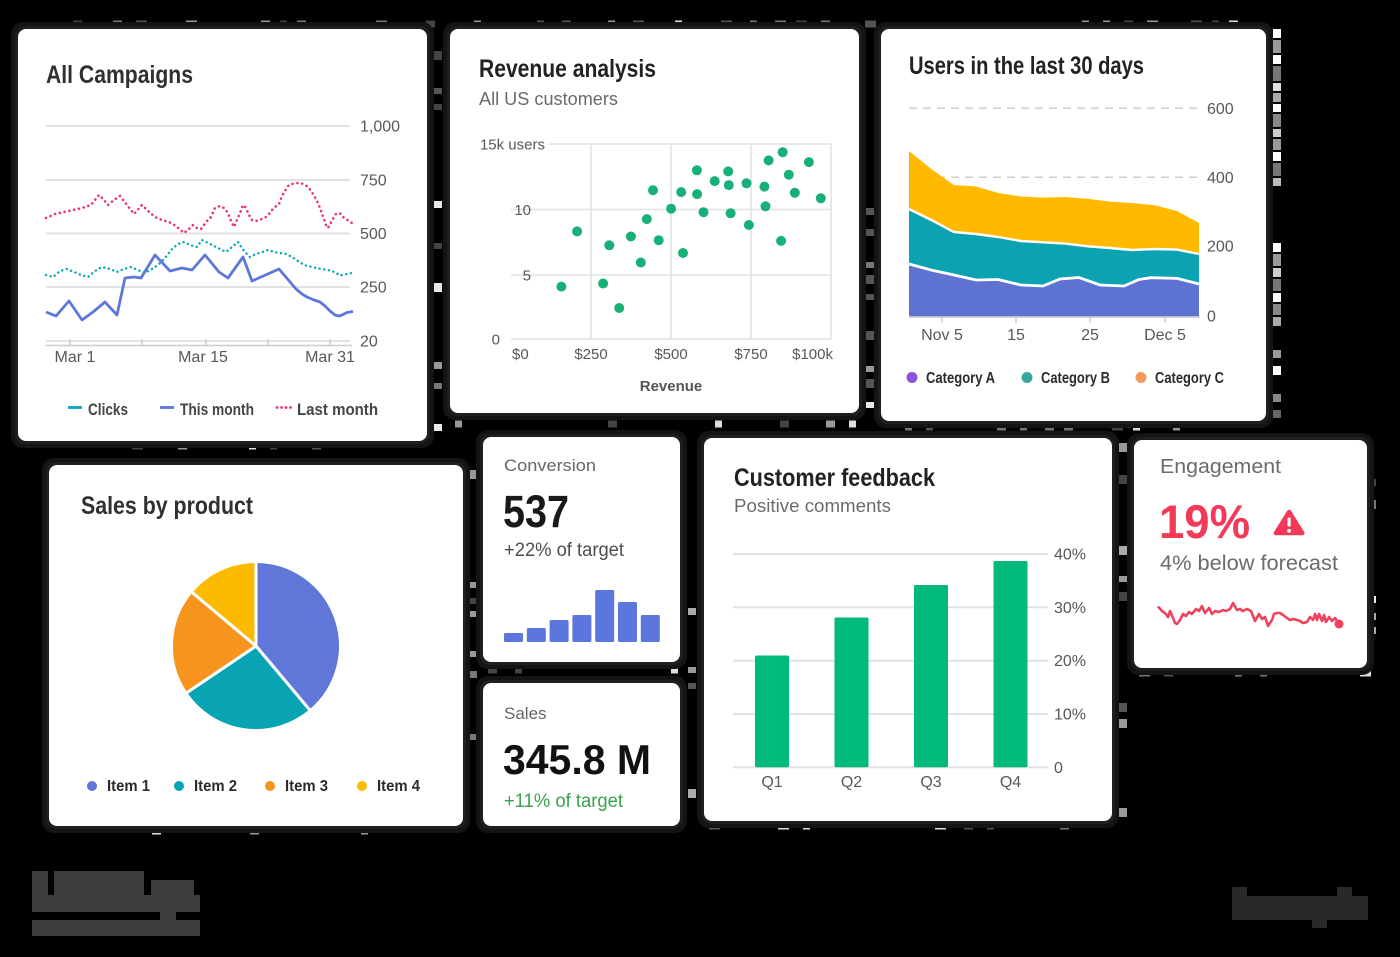 The image size is (1400, 957). Describe the element at coordinates (1016, 335) in the screenshot. I see `svg-text: 15` at that location.